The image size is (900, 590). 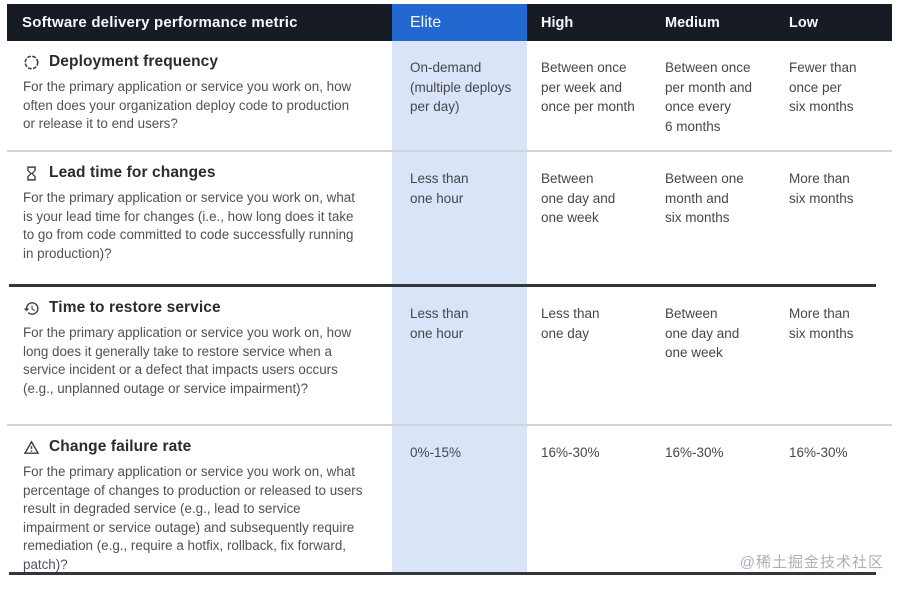 What do you see at coordinates (135, 307) in the screenshot?
I see `metric-title: Time to restore service` at bounding box center [135, 307].